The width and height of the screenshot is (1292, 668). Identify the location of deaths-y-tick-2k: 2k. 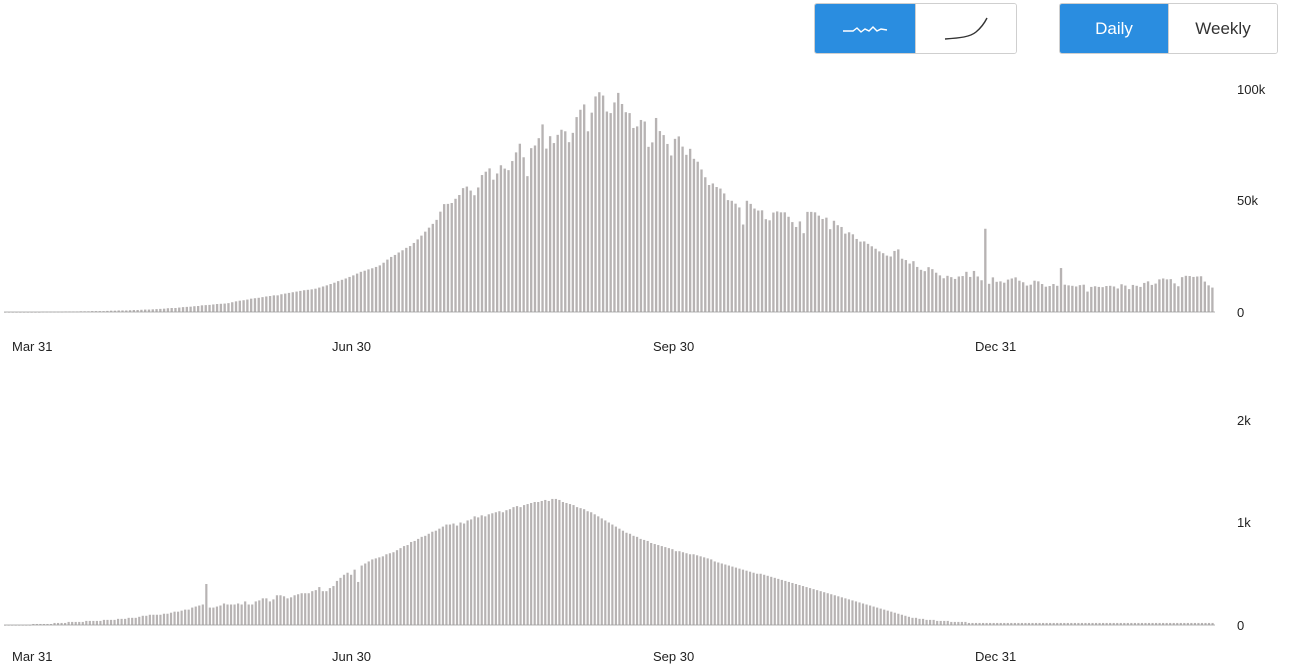
(1244, 420).